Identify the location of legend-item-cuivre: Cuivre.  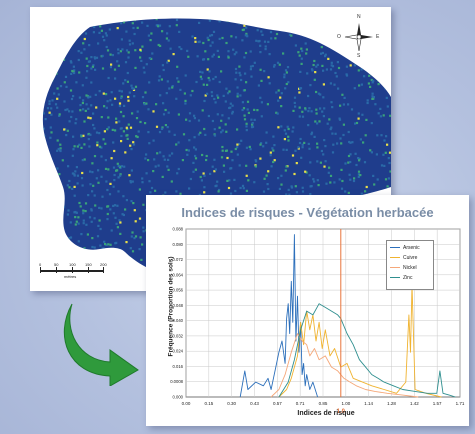
(403, 258).